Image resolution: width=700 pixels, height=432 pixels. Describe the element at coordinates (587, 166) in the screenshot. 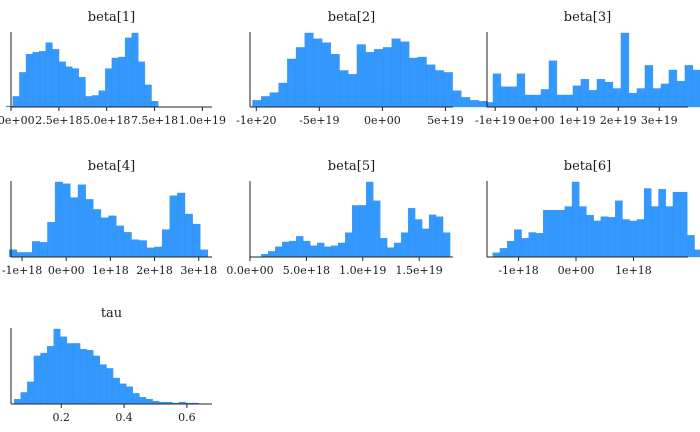

I see `panel-title: beta[6]` at that location.